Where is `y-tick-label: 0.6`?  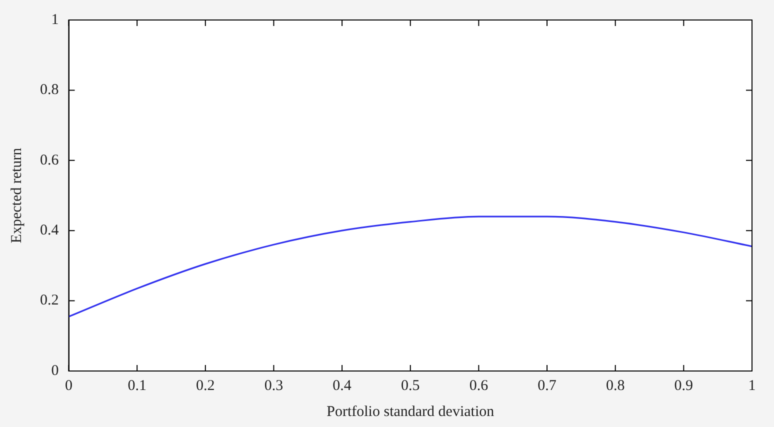
y-tick-label: 0.6 is located at coordinates (50, 160).